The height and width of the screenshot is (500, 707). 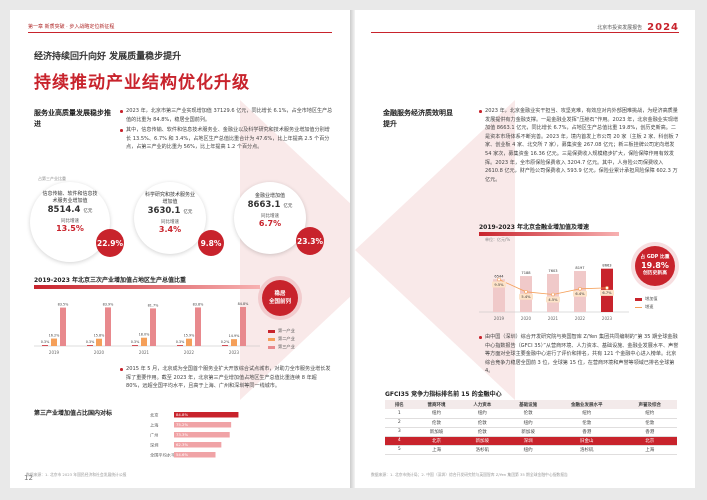 What do you see at coordinates (145, 335) in the screenshot?
I see `bar-value-label: 18.0%` at bounding box center [145, 335].